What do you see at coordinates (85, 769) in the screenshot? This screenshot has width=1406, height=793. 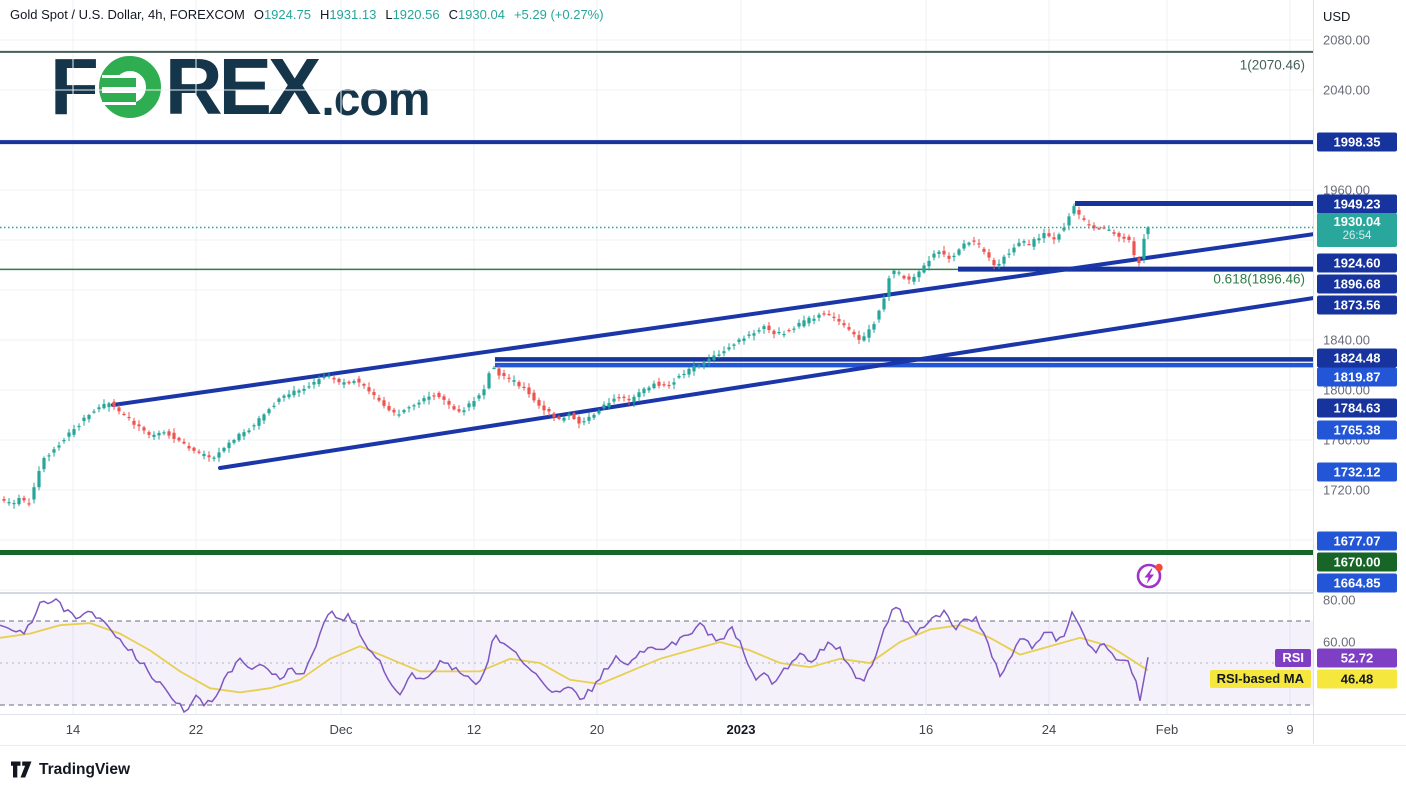 I see `tradingview-brand-text: TradingView` at bounding box center [85, 769].